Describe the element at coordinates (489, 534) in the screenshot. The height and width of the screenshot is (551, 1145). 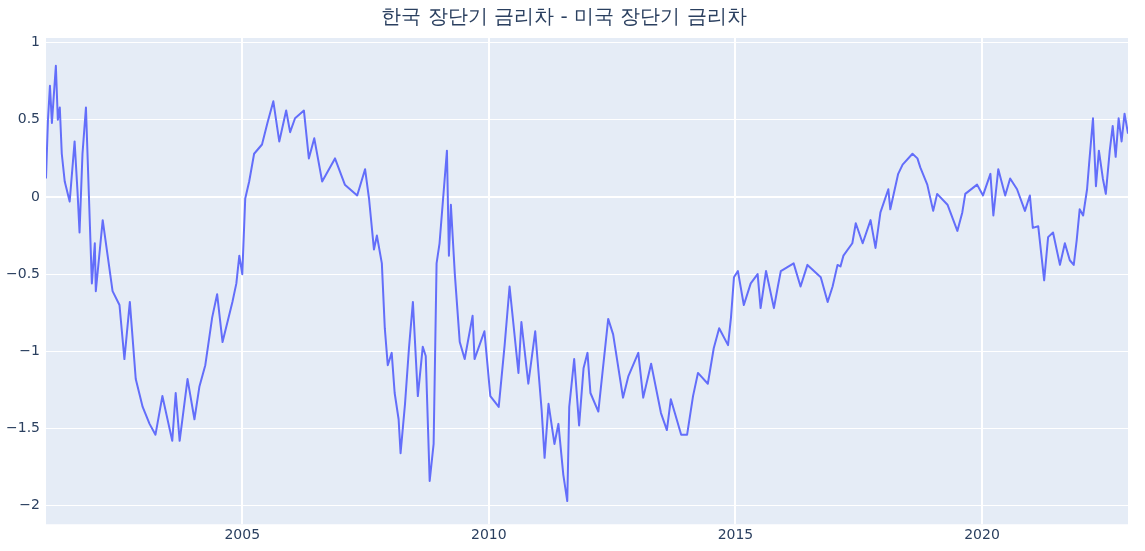
I see `x-tick-label: 2010` at that location.